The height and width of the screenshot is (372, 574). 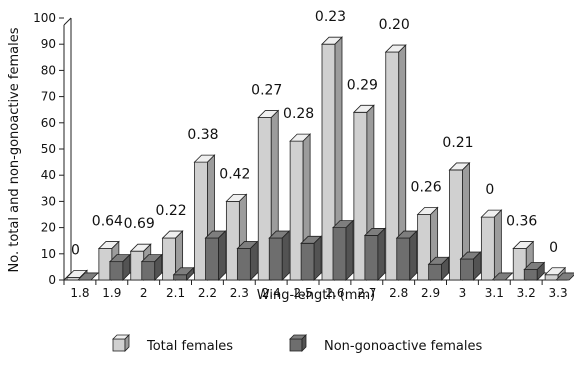 I want to click on y-tick-label: 100, so click(x=44, y=18).